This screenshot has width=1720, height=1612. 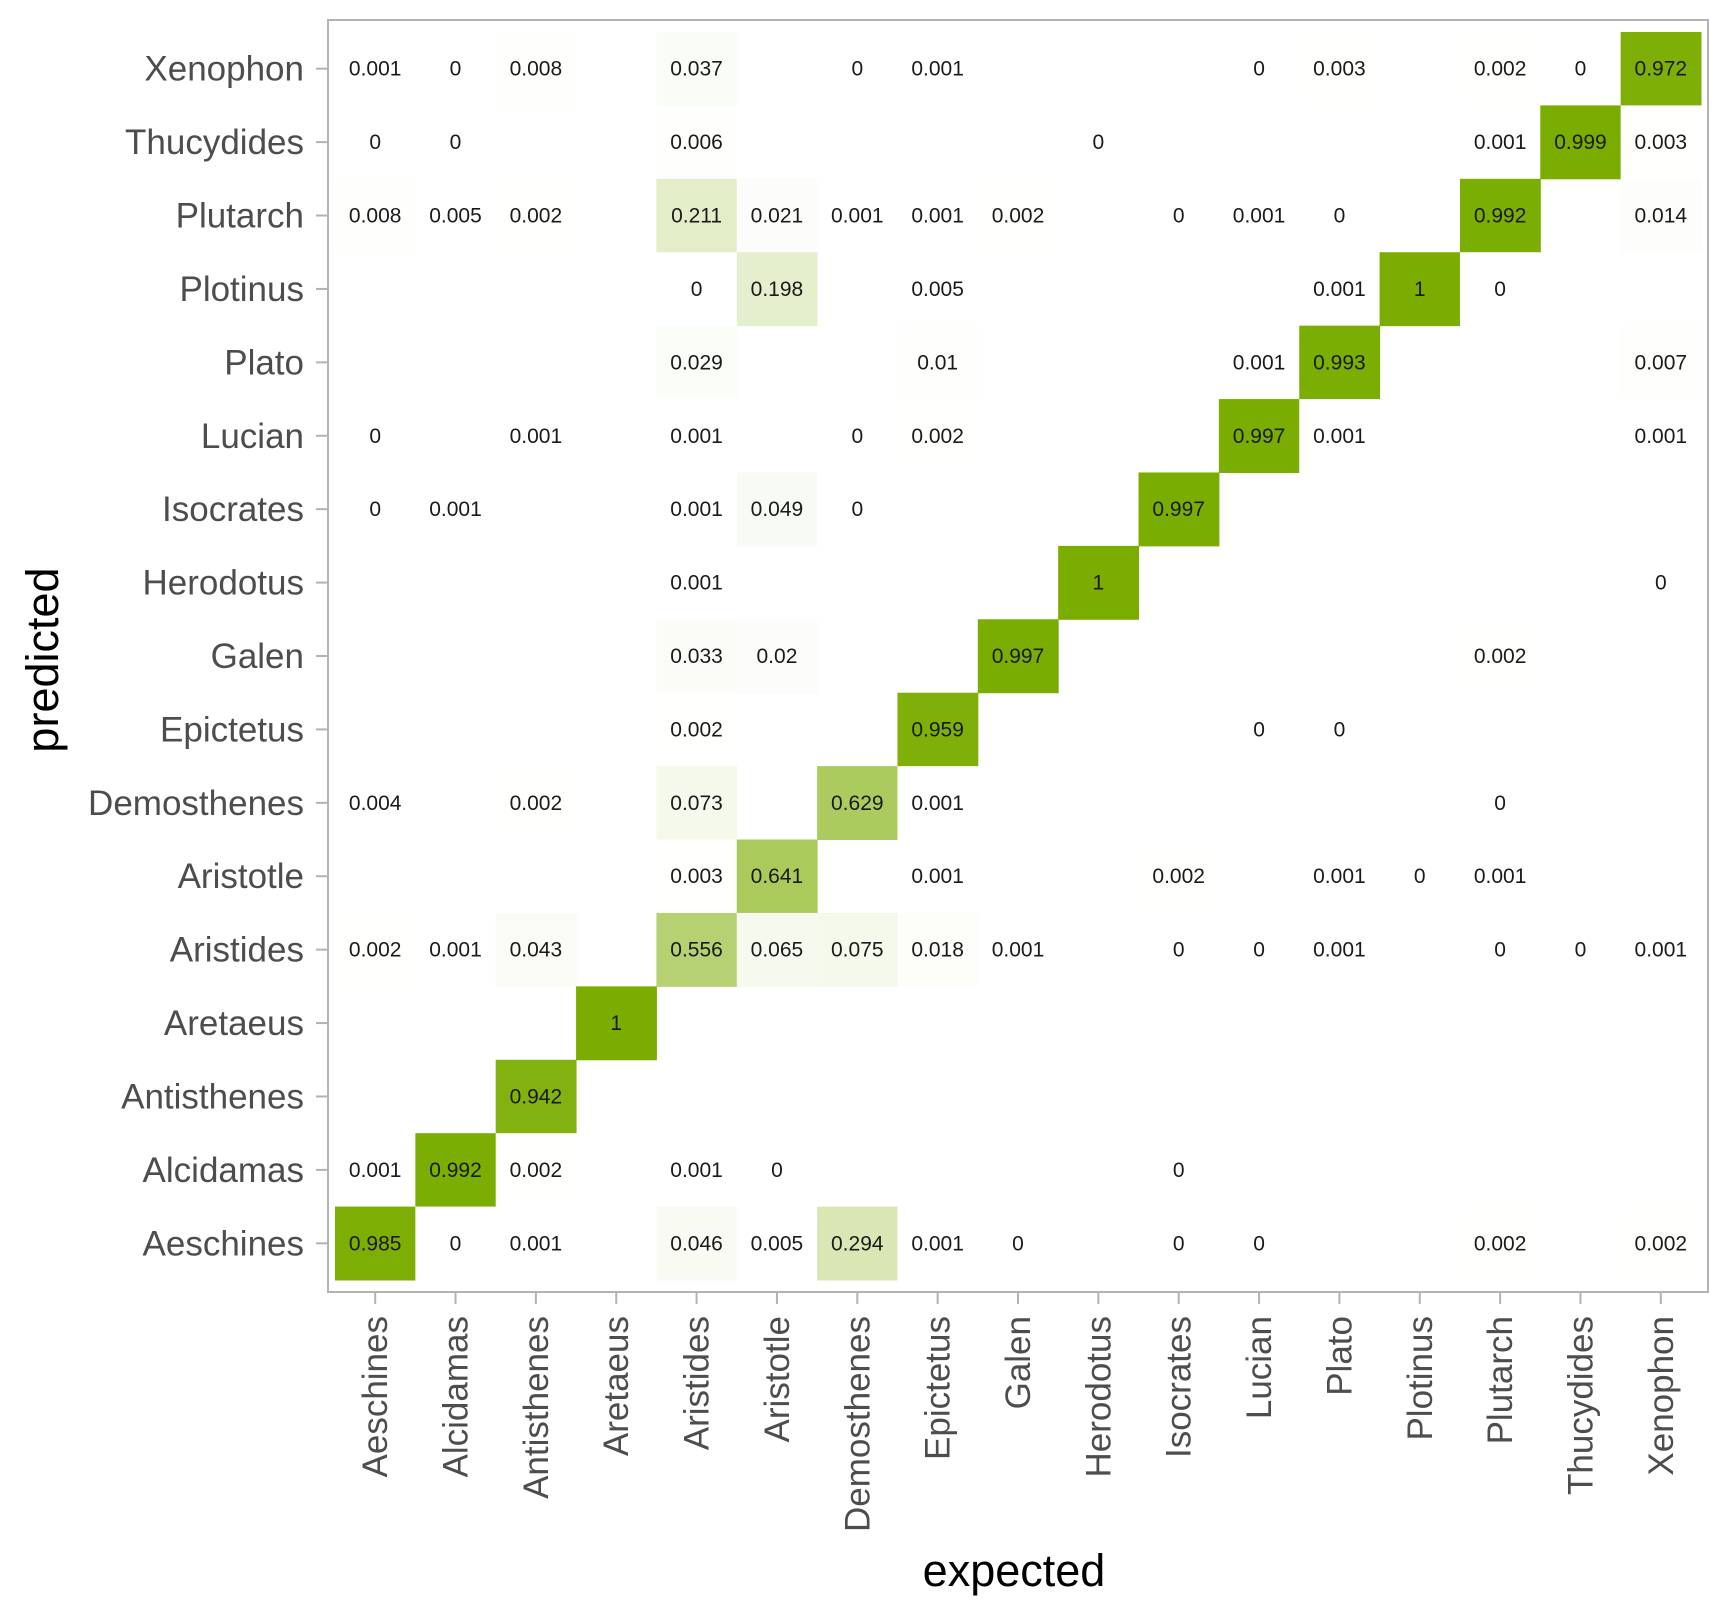 What do you see at coordinates (456, 142) in the screenshot?
I see `heatmap-cell-alcidamas-thucydides` at bounding box center [456, 142].